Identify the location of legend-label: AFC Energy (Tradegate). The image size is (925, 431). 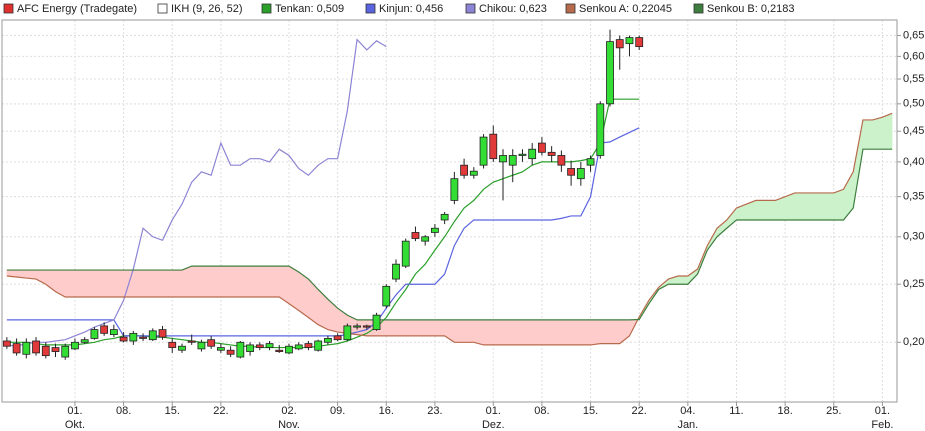
(77, 9).